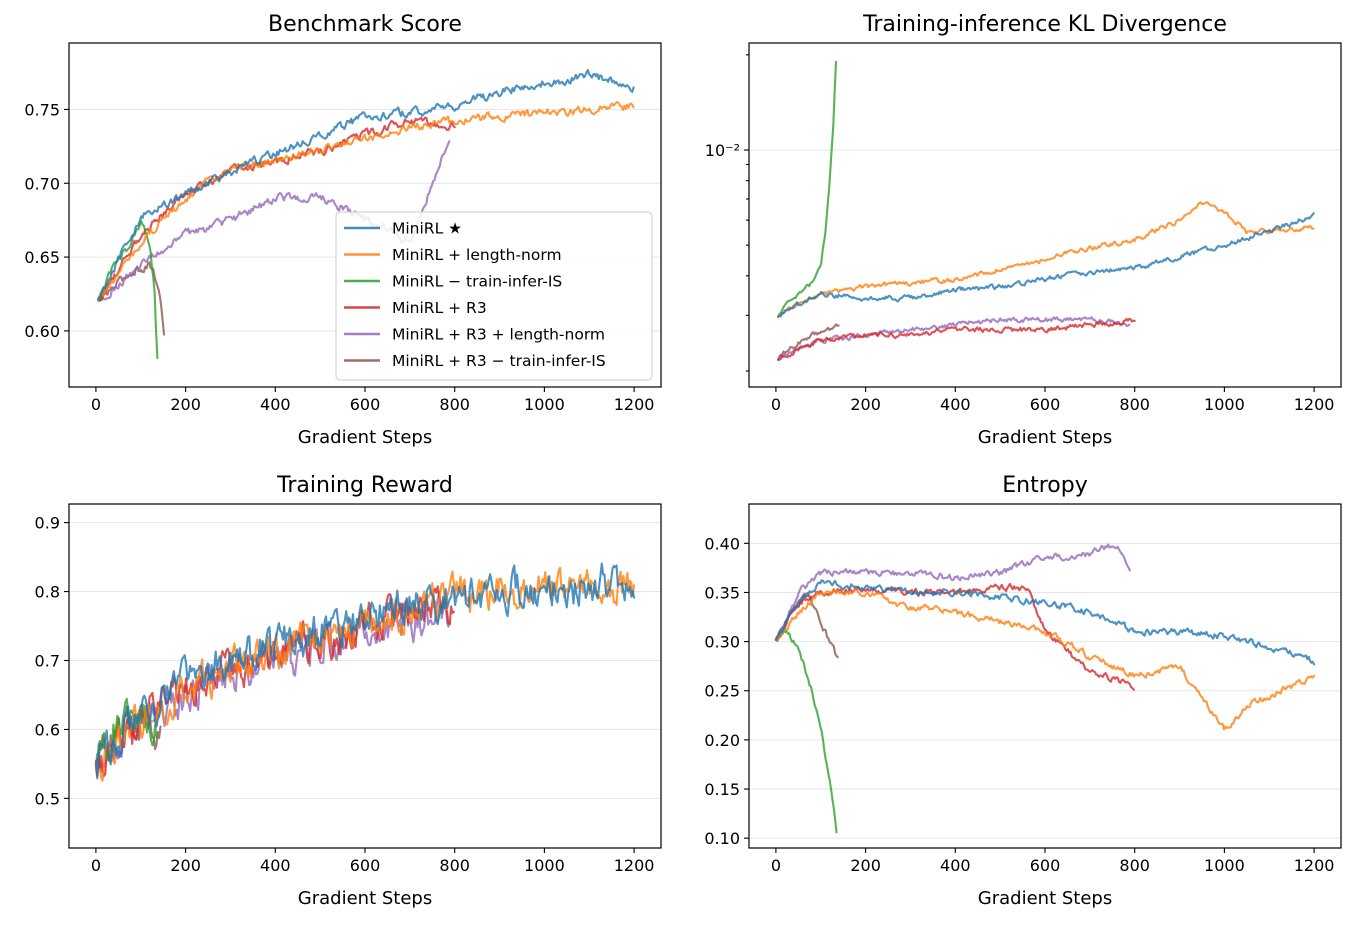 The width and height of the screenshot is (1351, 947). What do you see at coordinates (498, 335) in the screenshot?
I see `legend-label: MiniRL + R3 + length-norm` at bounding box center [498, 335].